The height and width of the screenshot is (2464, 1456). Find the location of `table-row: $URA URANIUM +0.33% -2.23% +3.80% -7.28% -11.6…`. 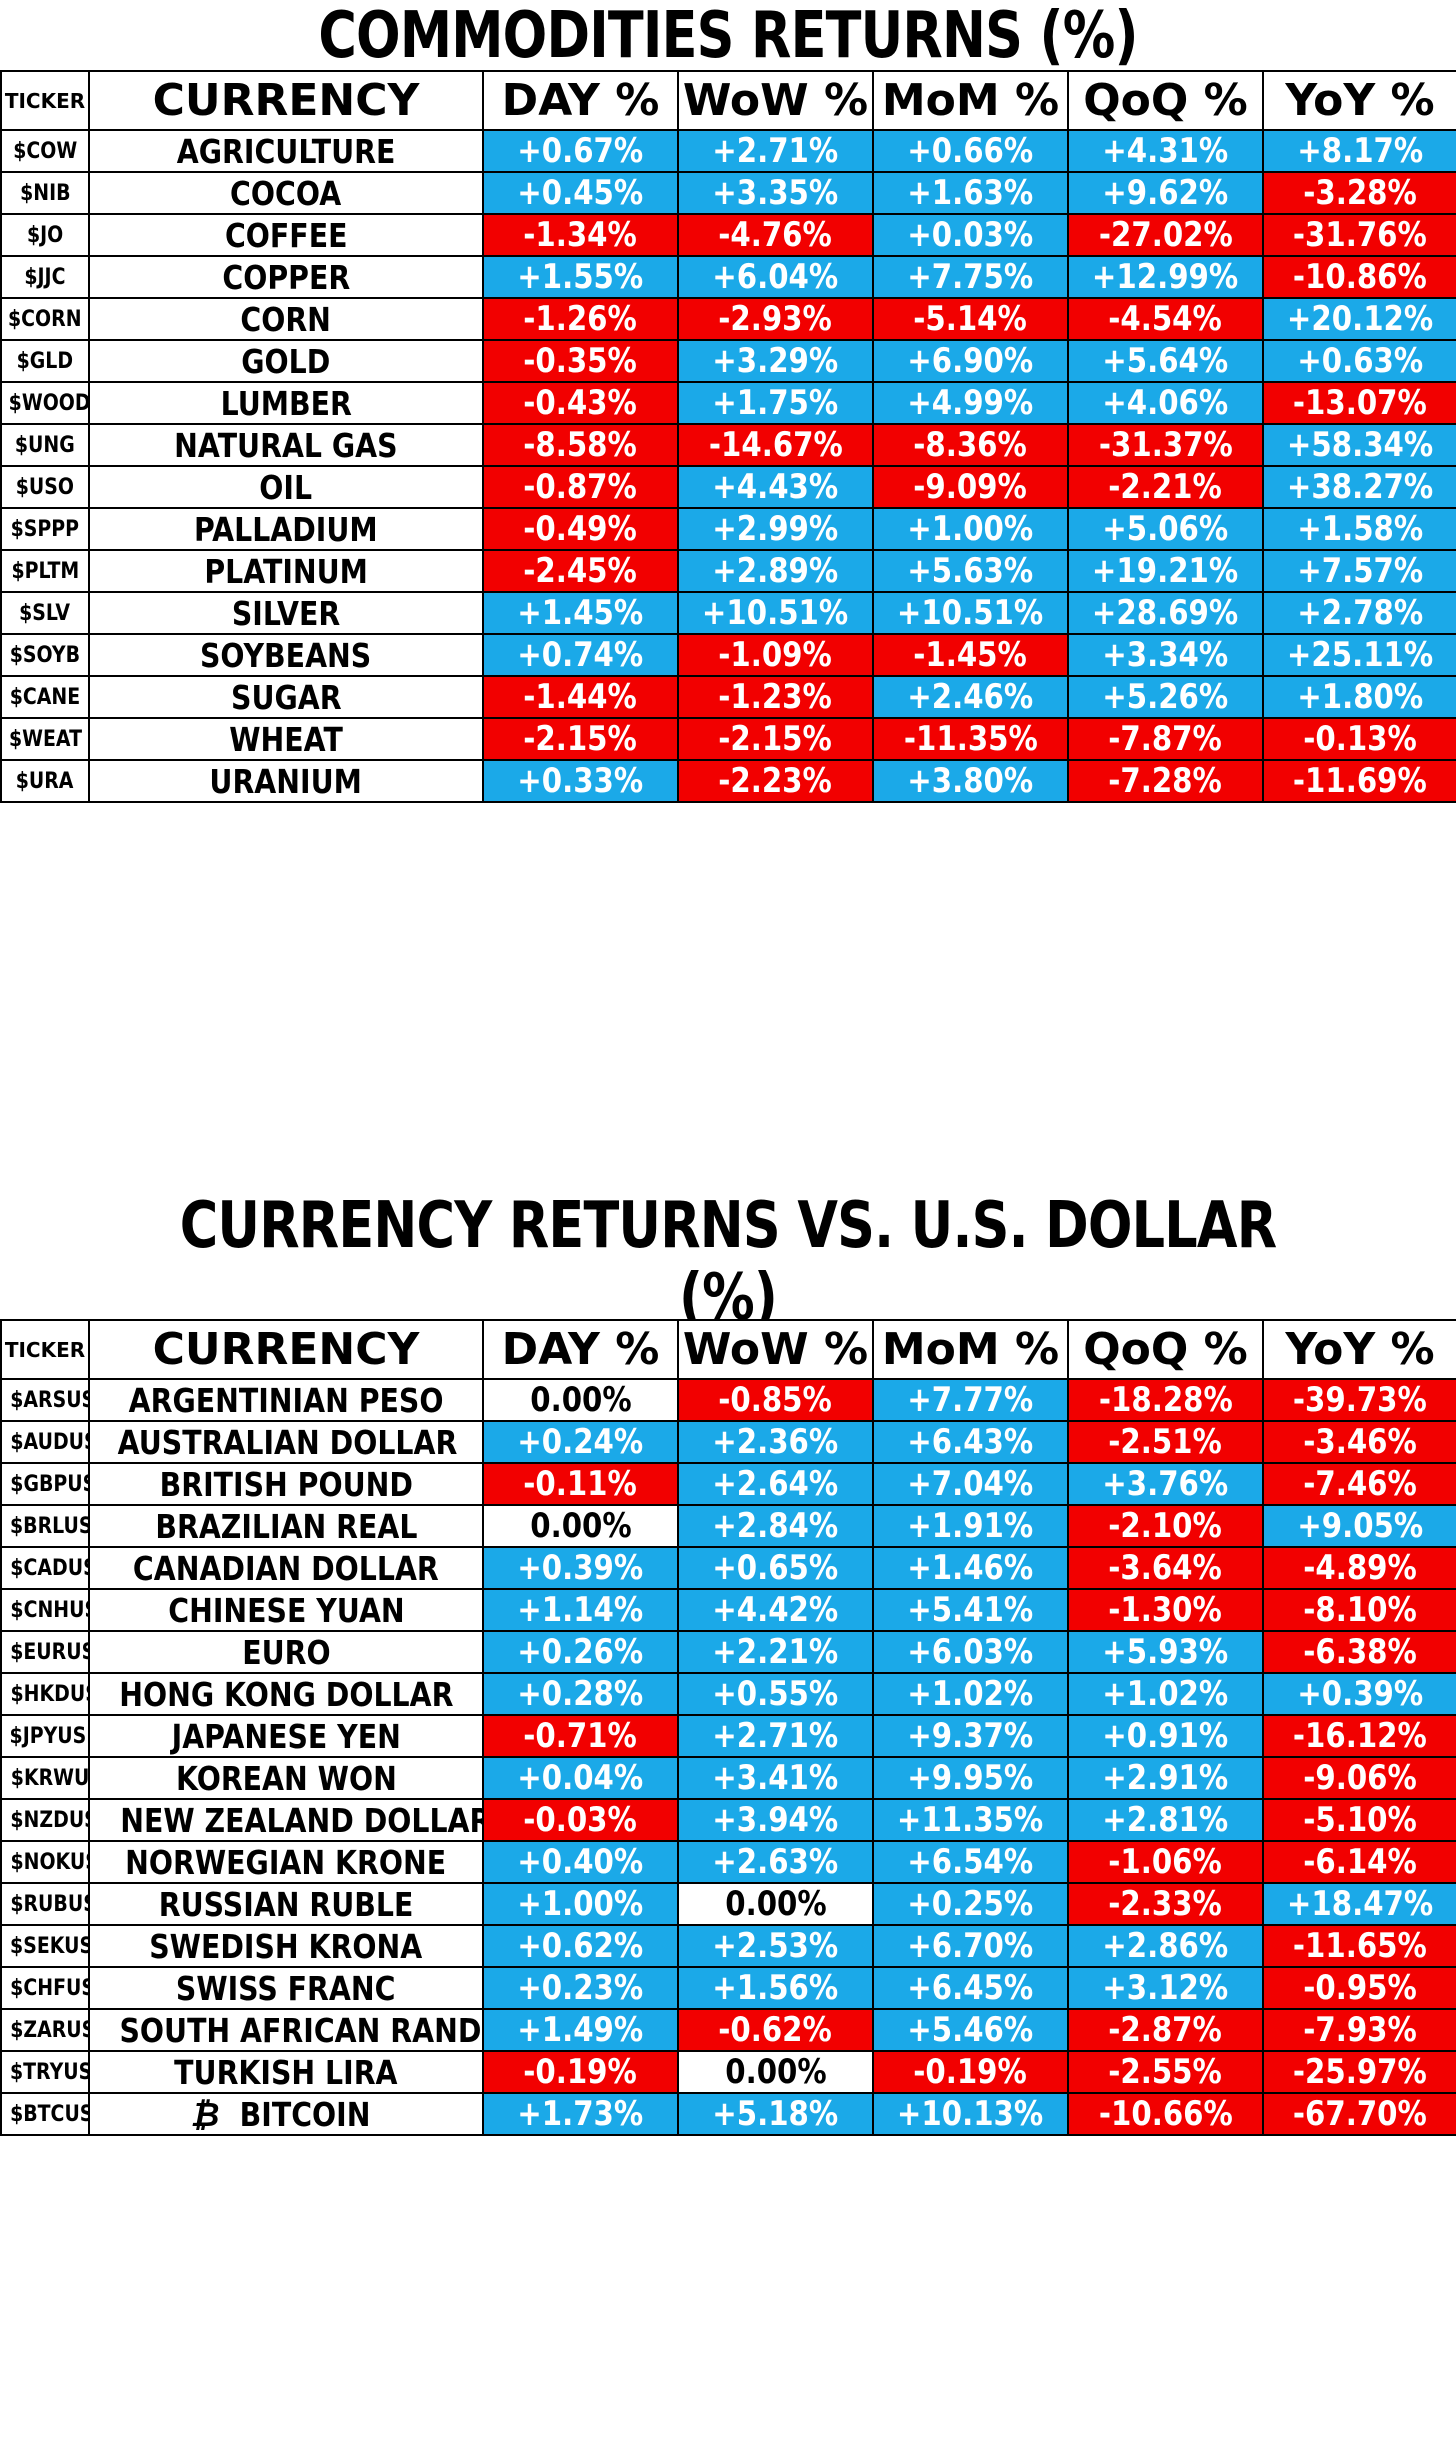

table-row: $URA URANIUM +0.33% -2.23% +3.80% -7.28% -11.6… is located at coordinates (728, 781).